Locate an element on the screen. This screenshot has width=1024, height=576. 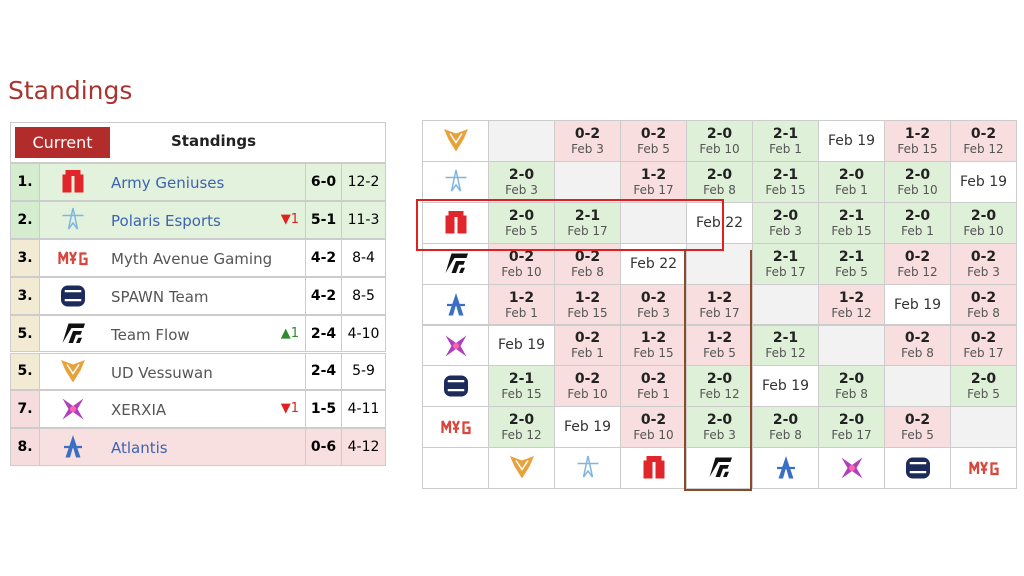
games-cell: 5-9 is located at coordinates (363, 371).